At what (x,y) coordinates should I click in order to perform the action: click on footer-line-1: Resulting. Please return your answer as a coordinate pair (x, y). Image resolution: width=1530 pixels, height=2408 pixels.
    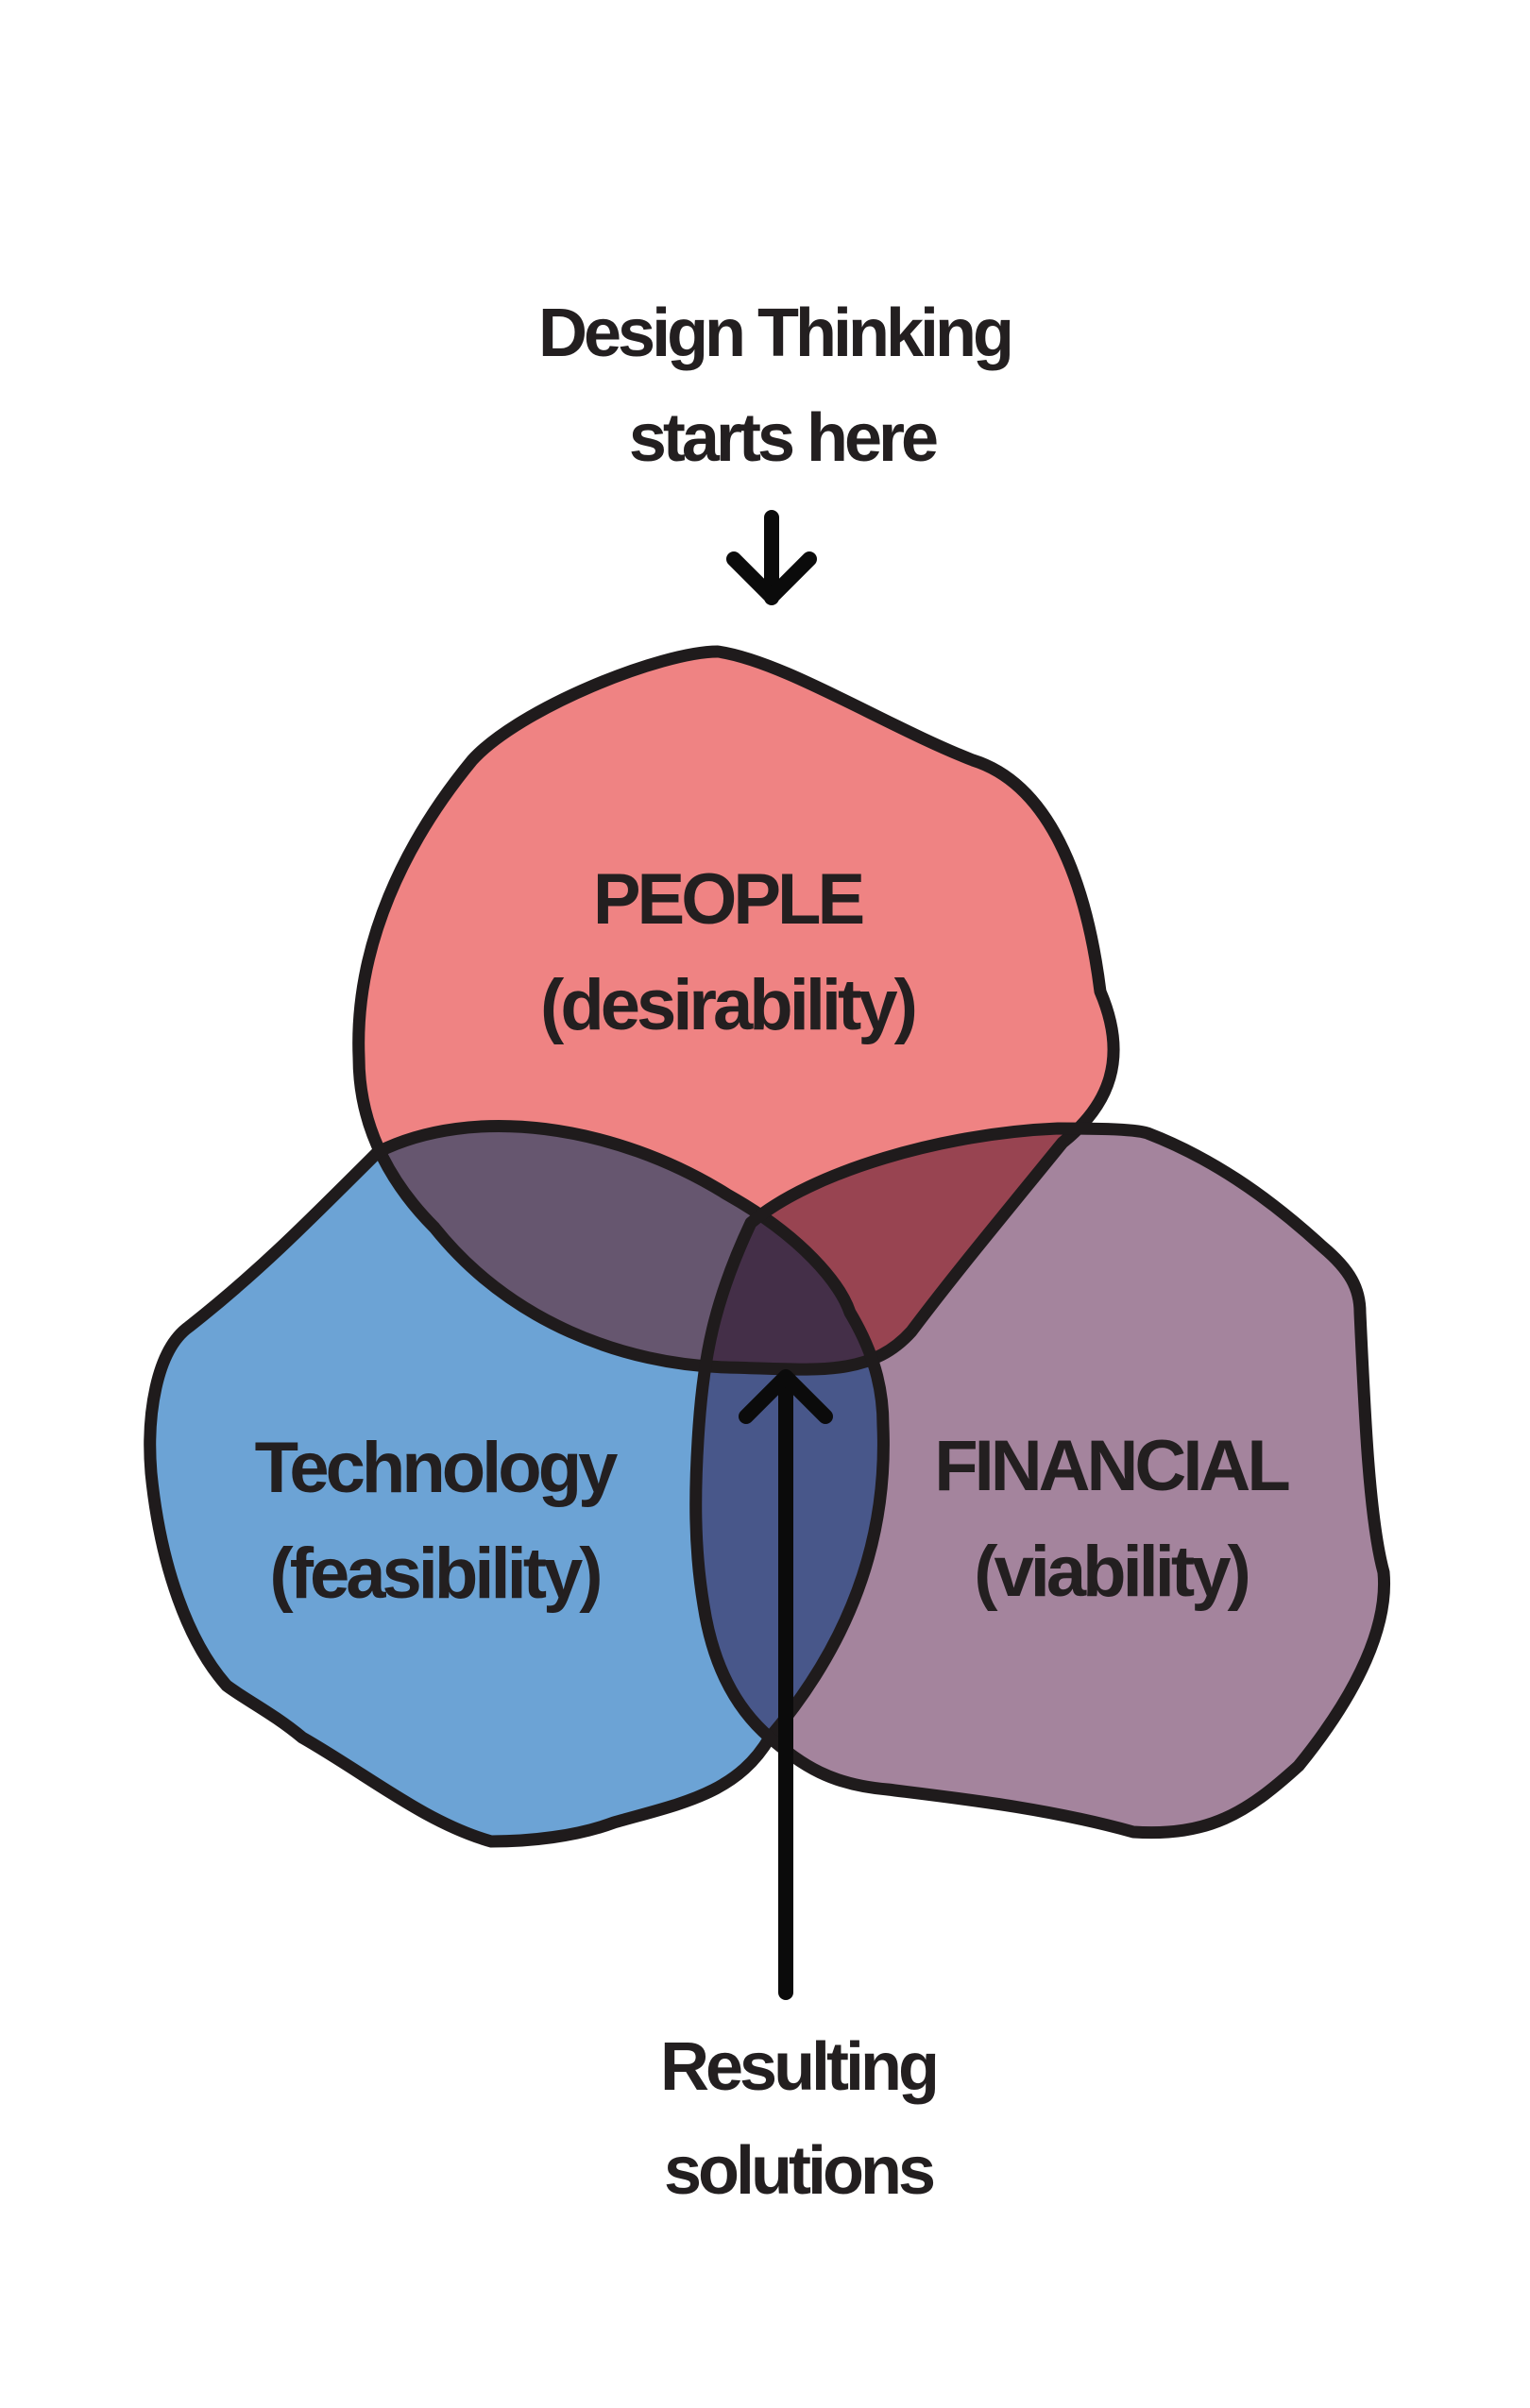
    Looking at the image, I should click on (798, 2067).